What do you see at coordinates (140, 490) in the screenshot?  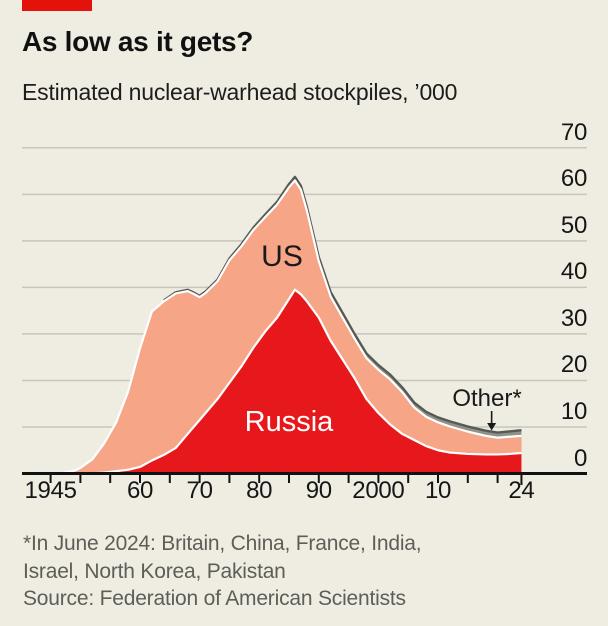 I see `x-axis-label: 60` at bounding box center [140, 490].